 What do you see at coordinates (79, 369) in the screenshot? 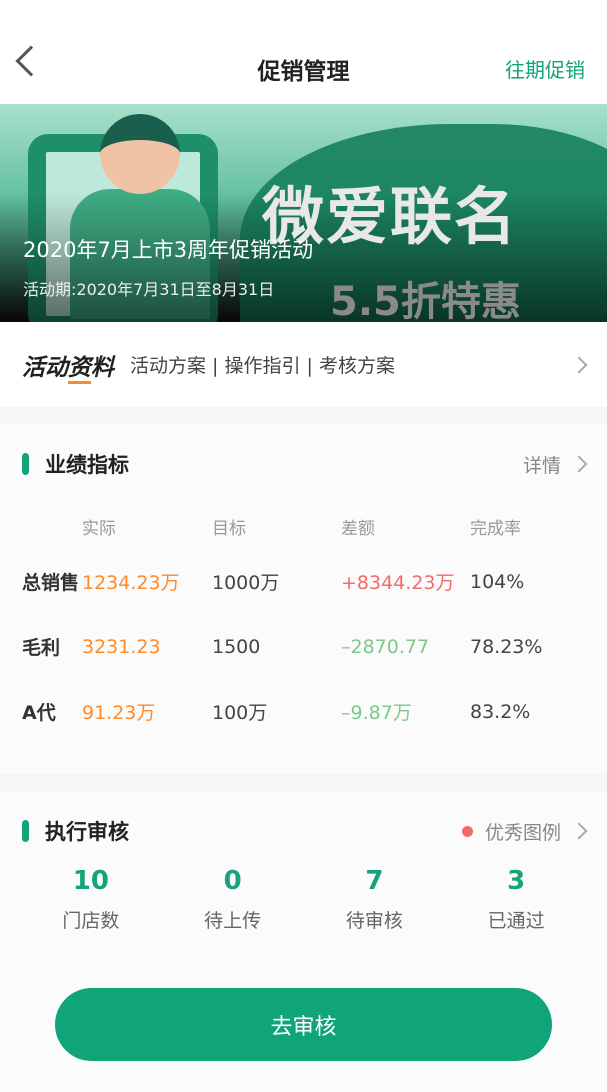
I see `logo-part: 资` at bounding box center [79, 369].